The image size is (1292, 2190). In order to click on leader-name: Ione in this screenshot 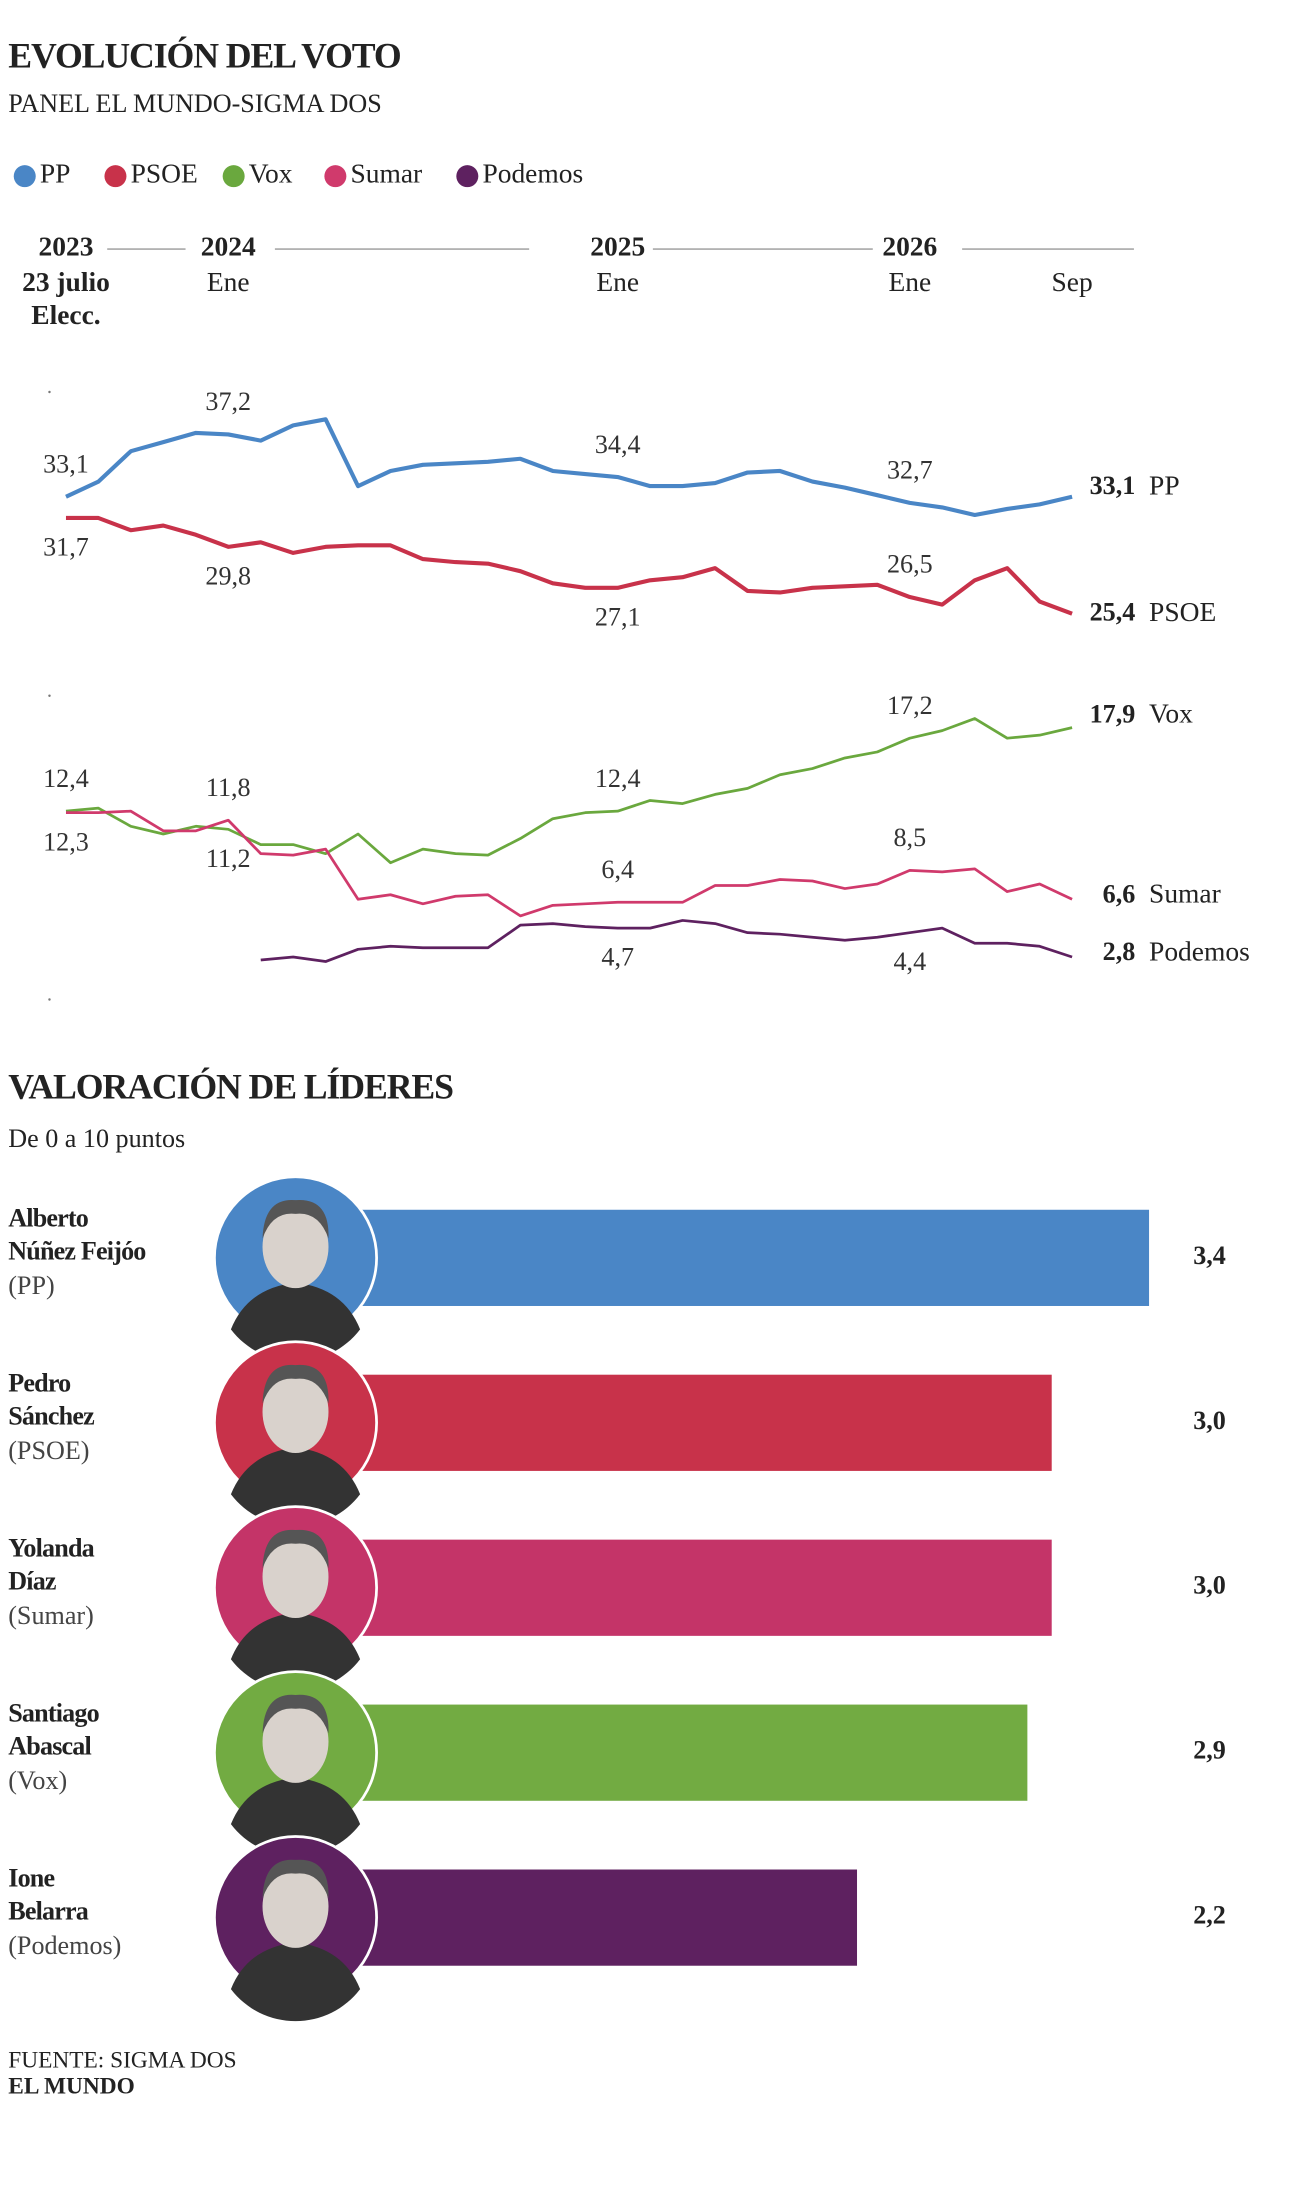, I will do `click(31, 1877)`.